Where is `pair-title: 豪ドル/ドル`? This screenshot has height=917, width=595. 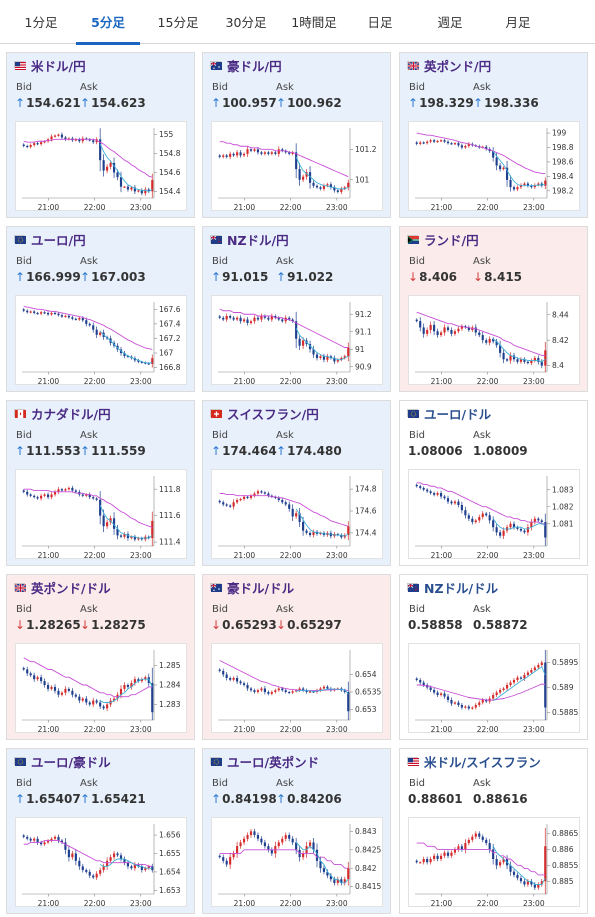
pair-title: 豪ドル/ドル is located at coordinates (252, 587).